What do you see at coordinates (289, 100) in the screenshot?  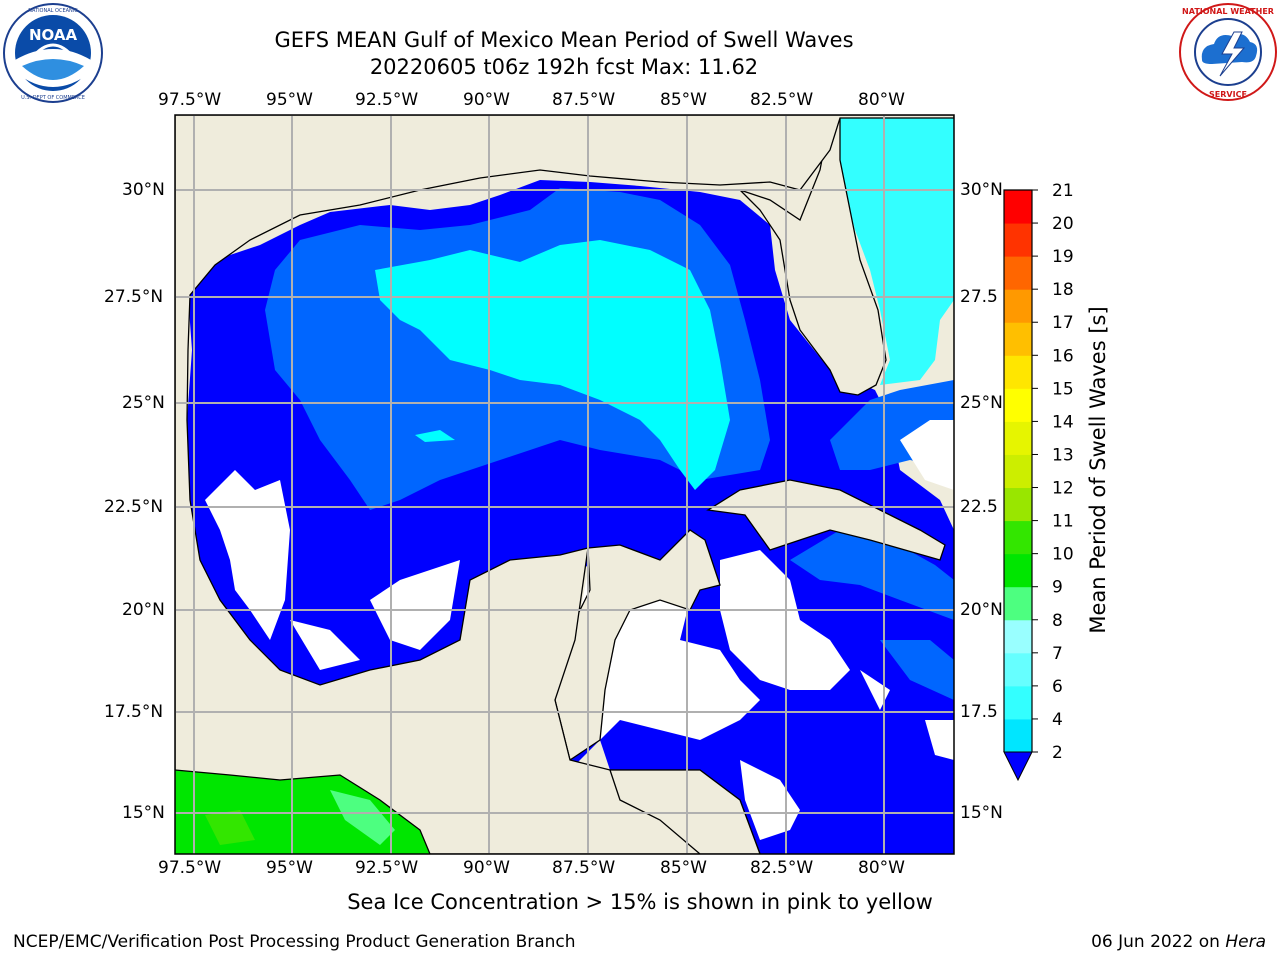 I see `lon-label-top: 95°W` at bounding box center [289, 100].